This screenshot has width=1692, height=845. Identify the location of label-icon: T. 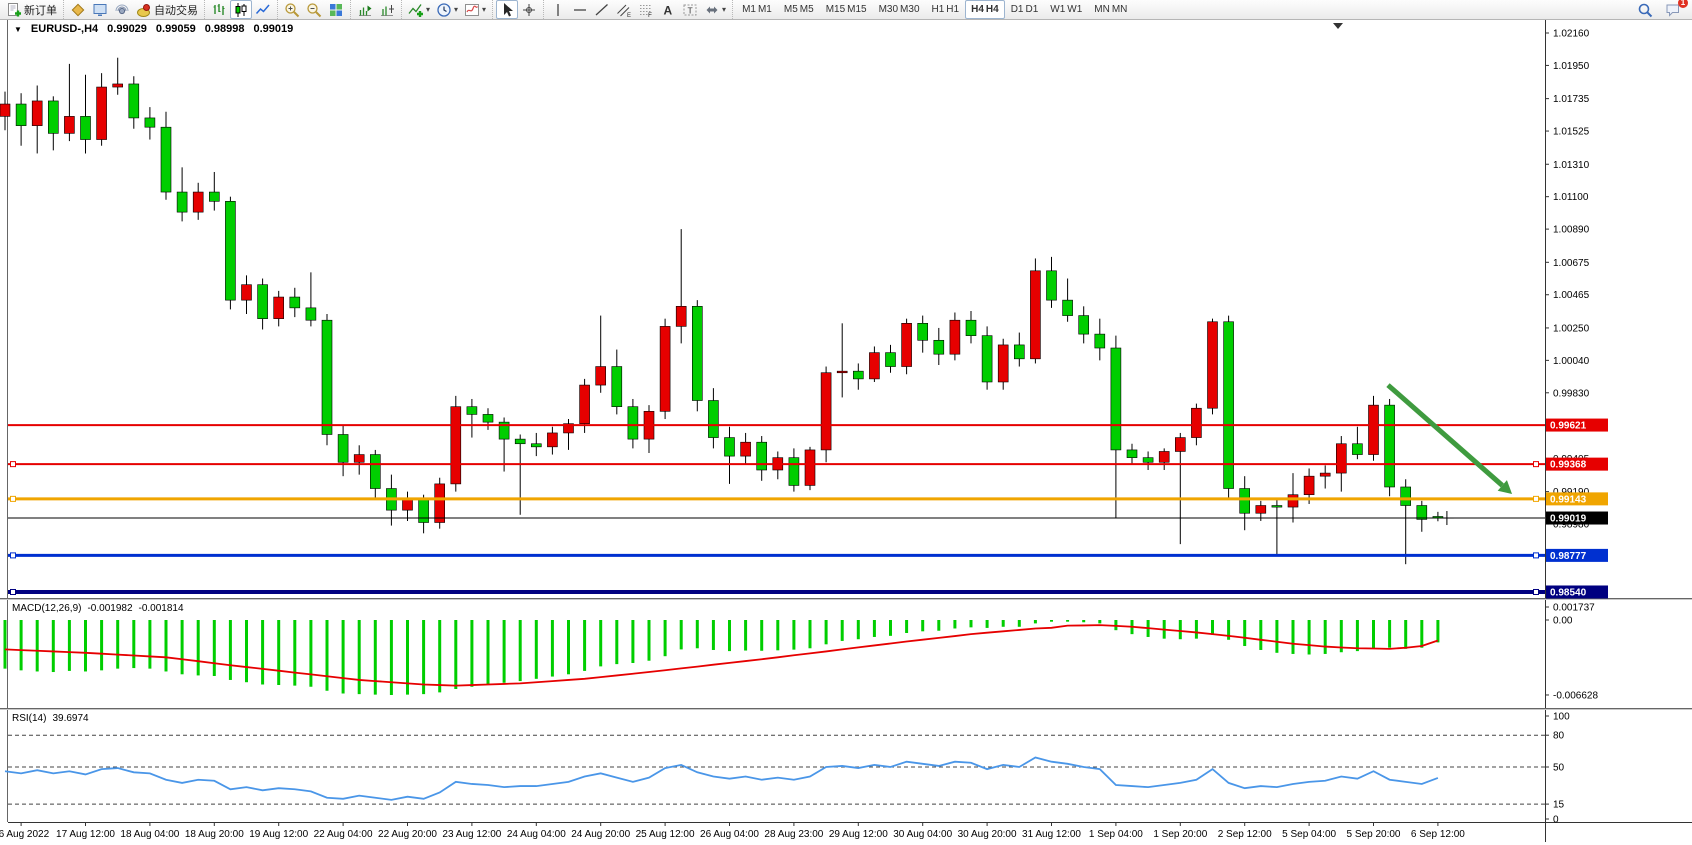
(690, 10).